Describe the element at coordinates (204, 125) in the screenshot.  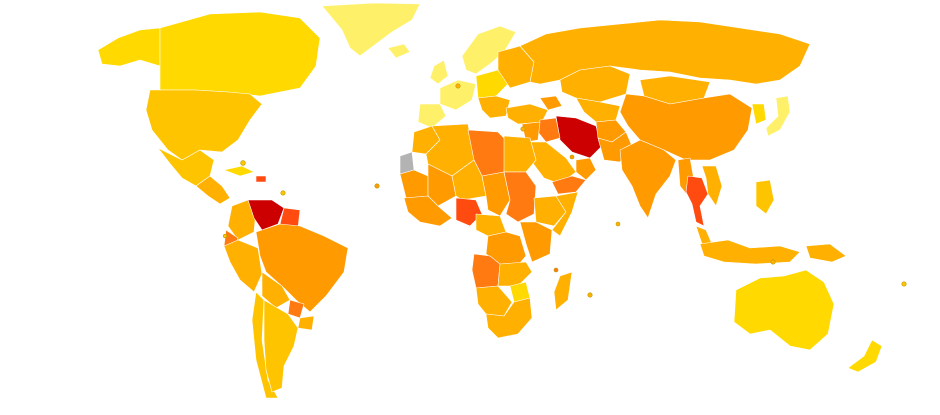
I see `region-usa` at that location.